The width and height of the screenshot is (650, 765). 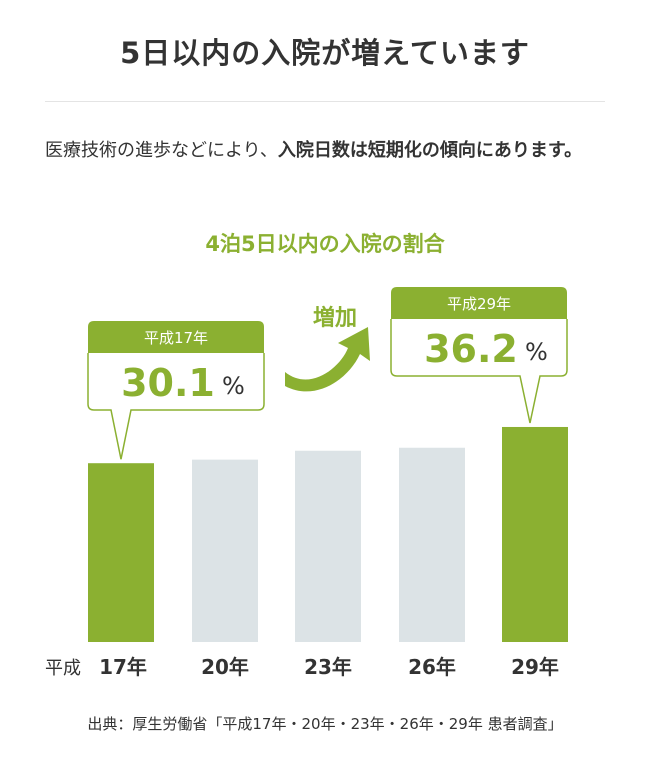 I want to click on bar-17年, so click(x=121, y=552).